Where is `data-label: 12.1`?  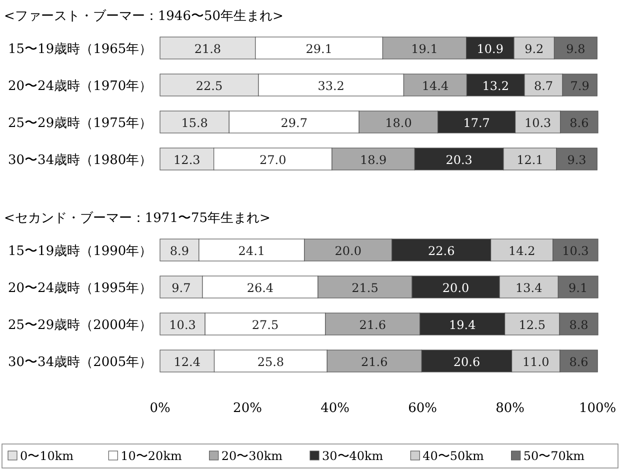
data-label: 12.1 is located at coordinates (530, 160).